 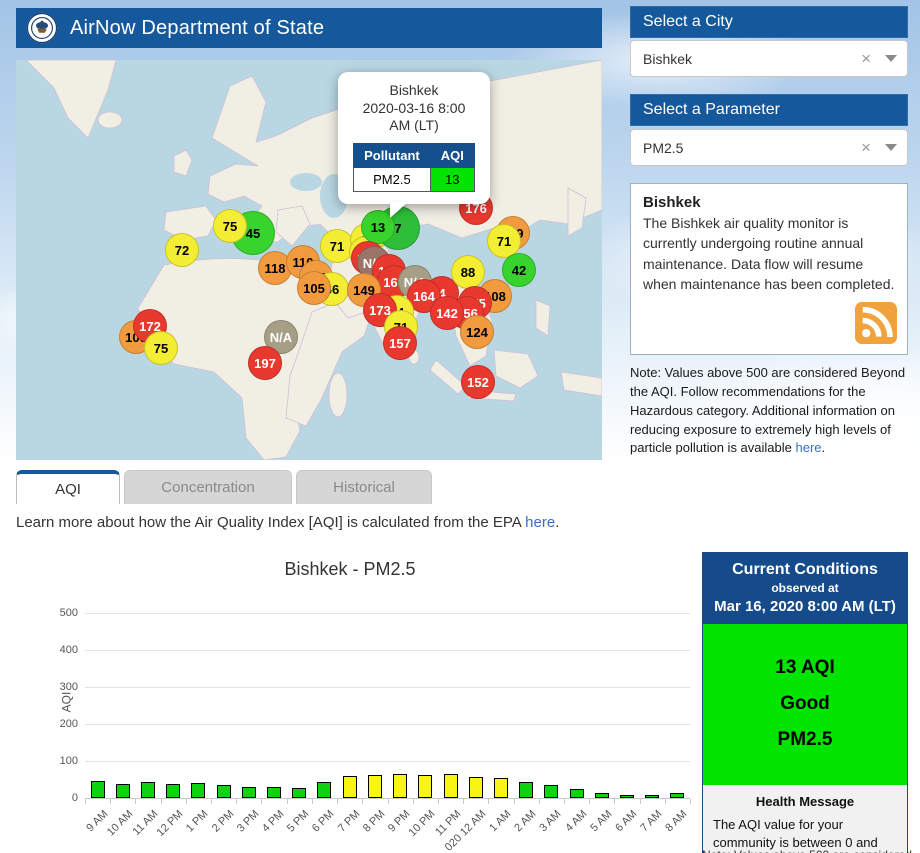 I want to click on rss-icon, so click(x=876, y=323).